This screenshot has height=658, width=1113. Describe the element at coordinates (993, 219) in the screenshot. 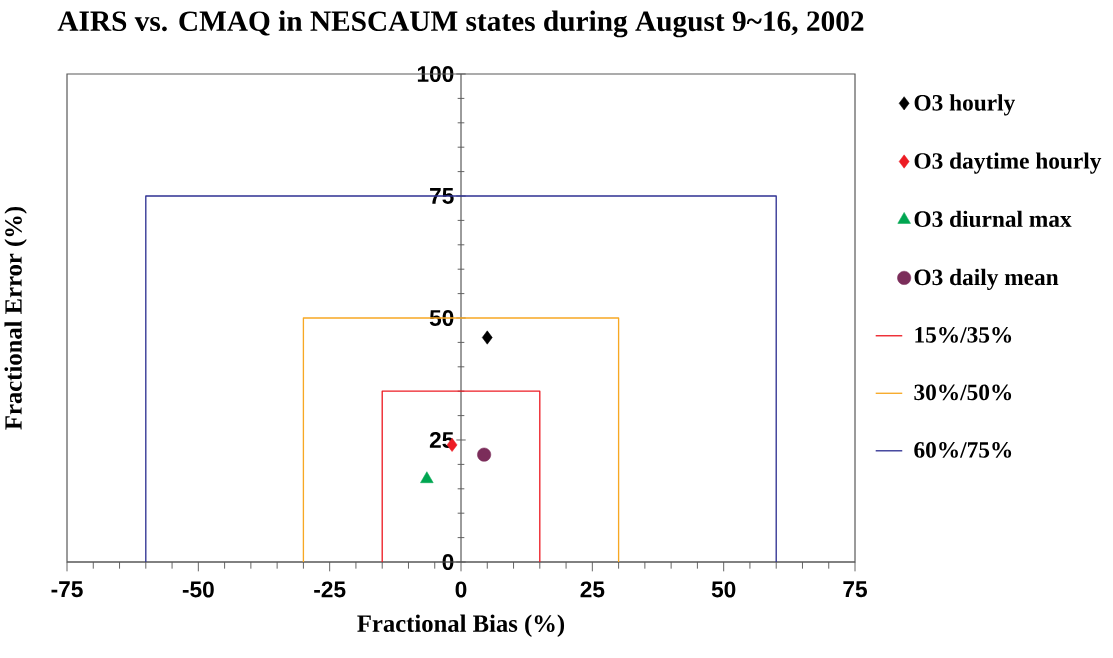

I see `legend-label: O3 diurnal max` at that location.